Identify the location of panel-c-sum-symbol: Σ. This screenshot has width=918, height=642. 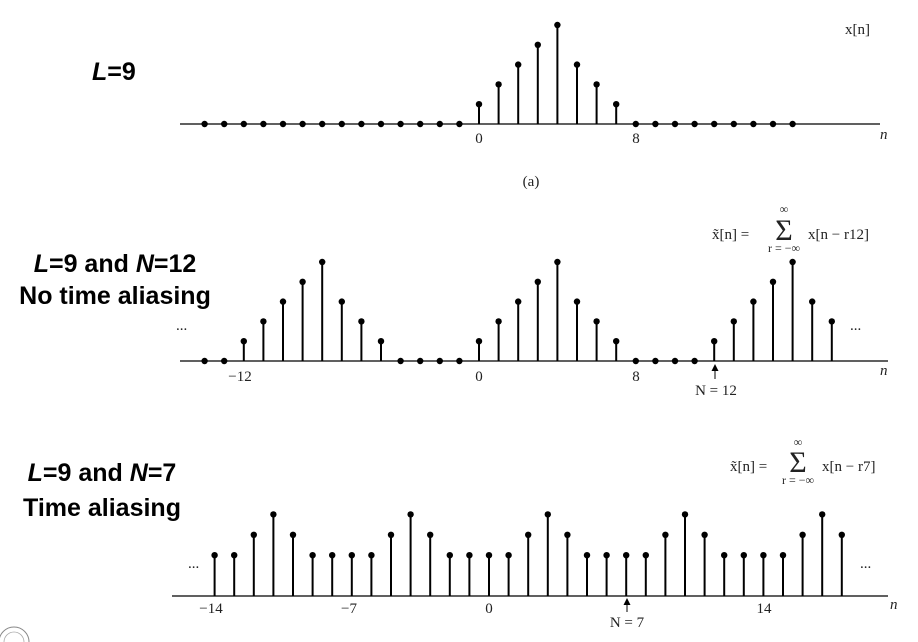
(797, 462).